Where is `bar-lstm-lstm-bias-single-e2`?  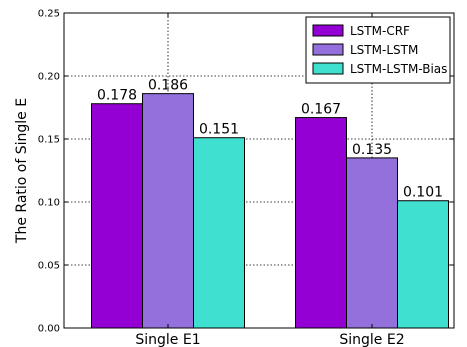
bar-lstm-lstm-bias-single-e2 is located at coordinates (423, 264).